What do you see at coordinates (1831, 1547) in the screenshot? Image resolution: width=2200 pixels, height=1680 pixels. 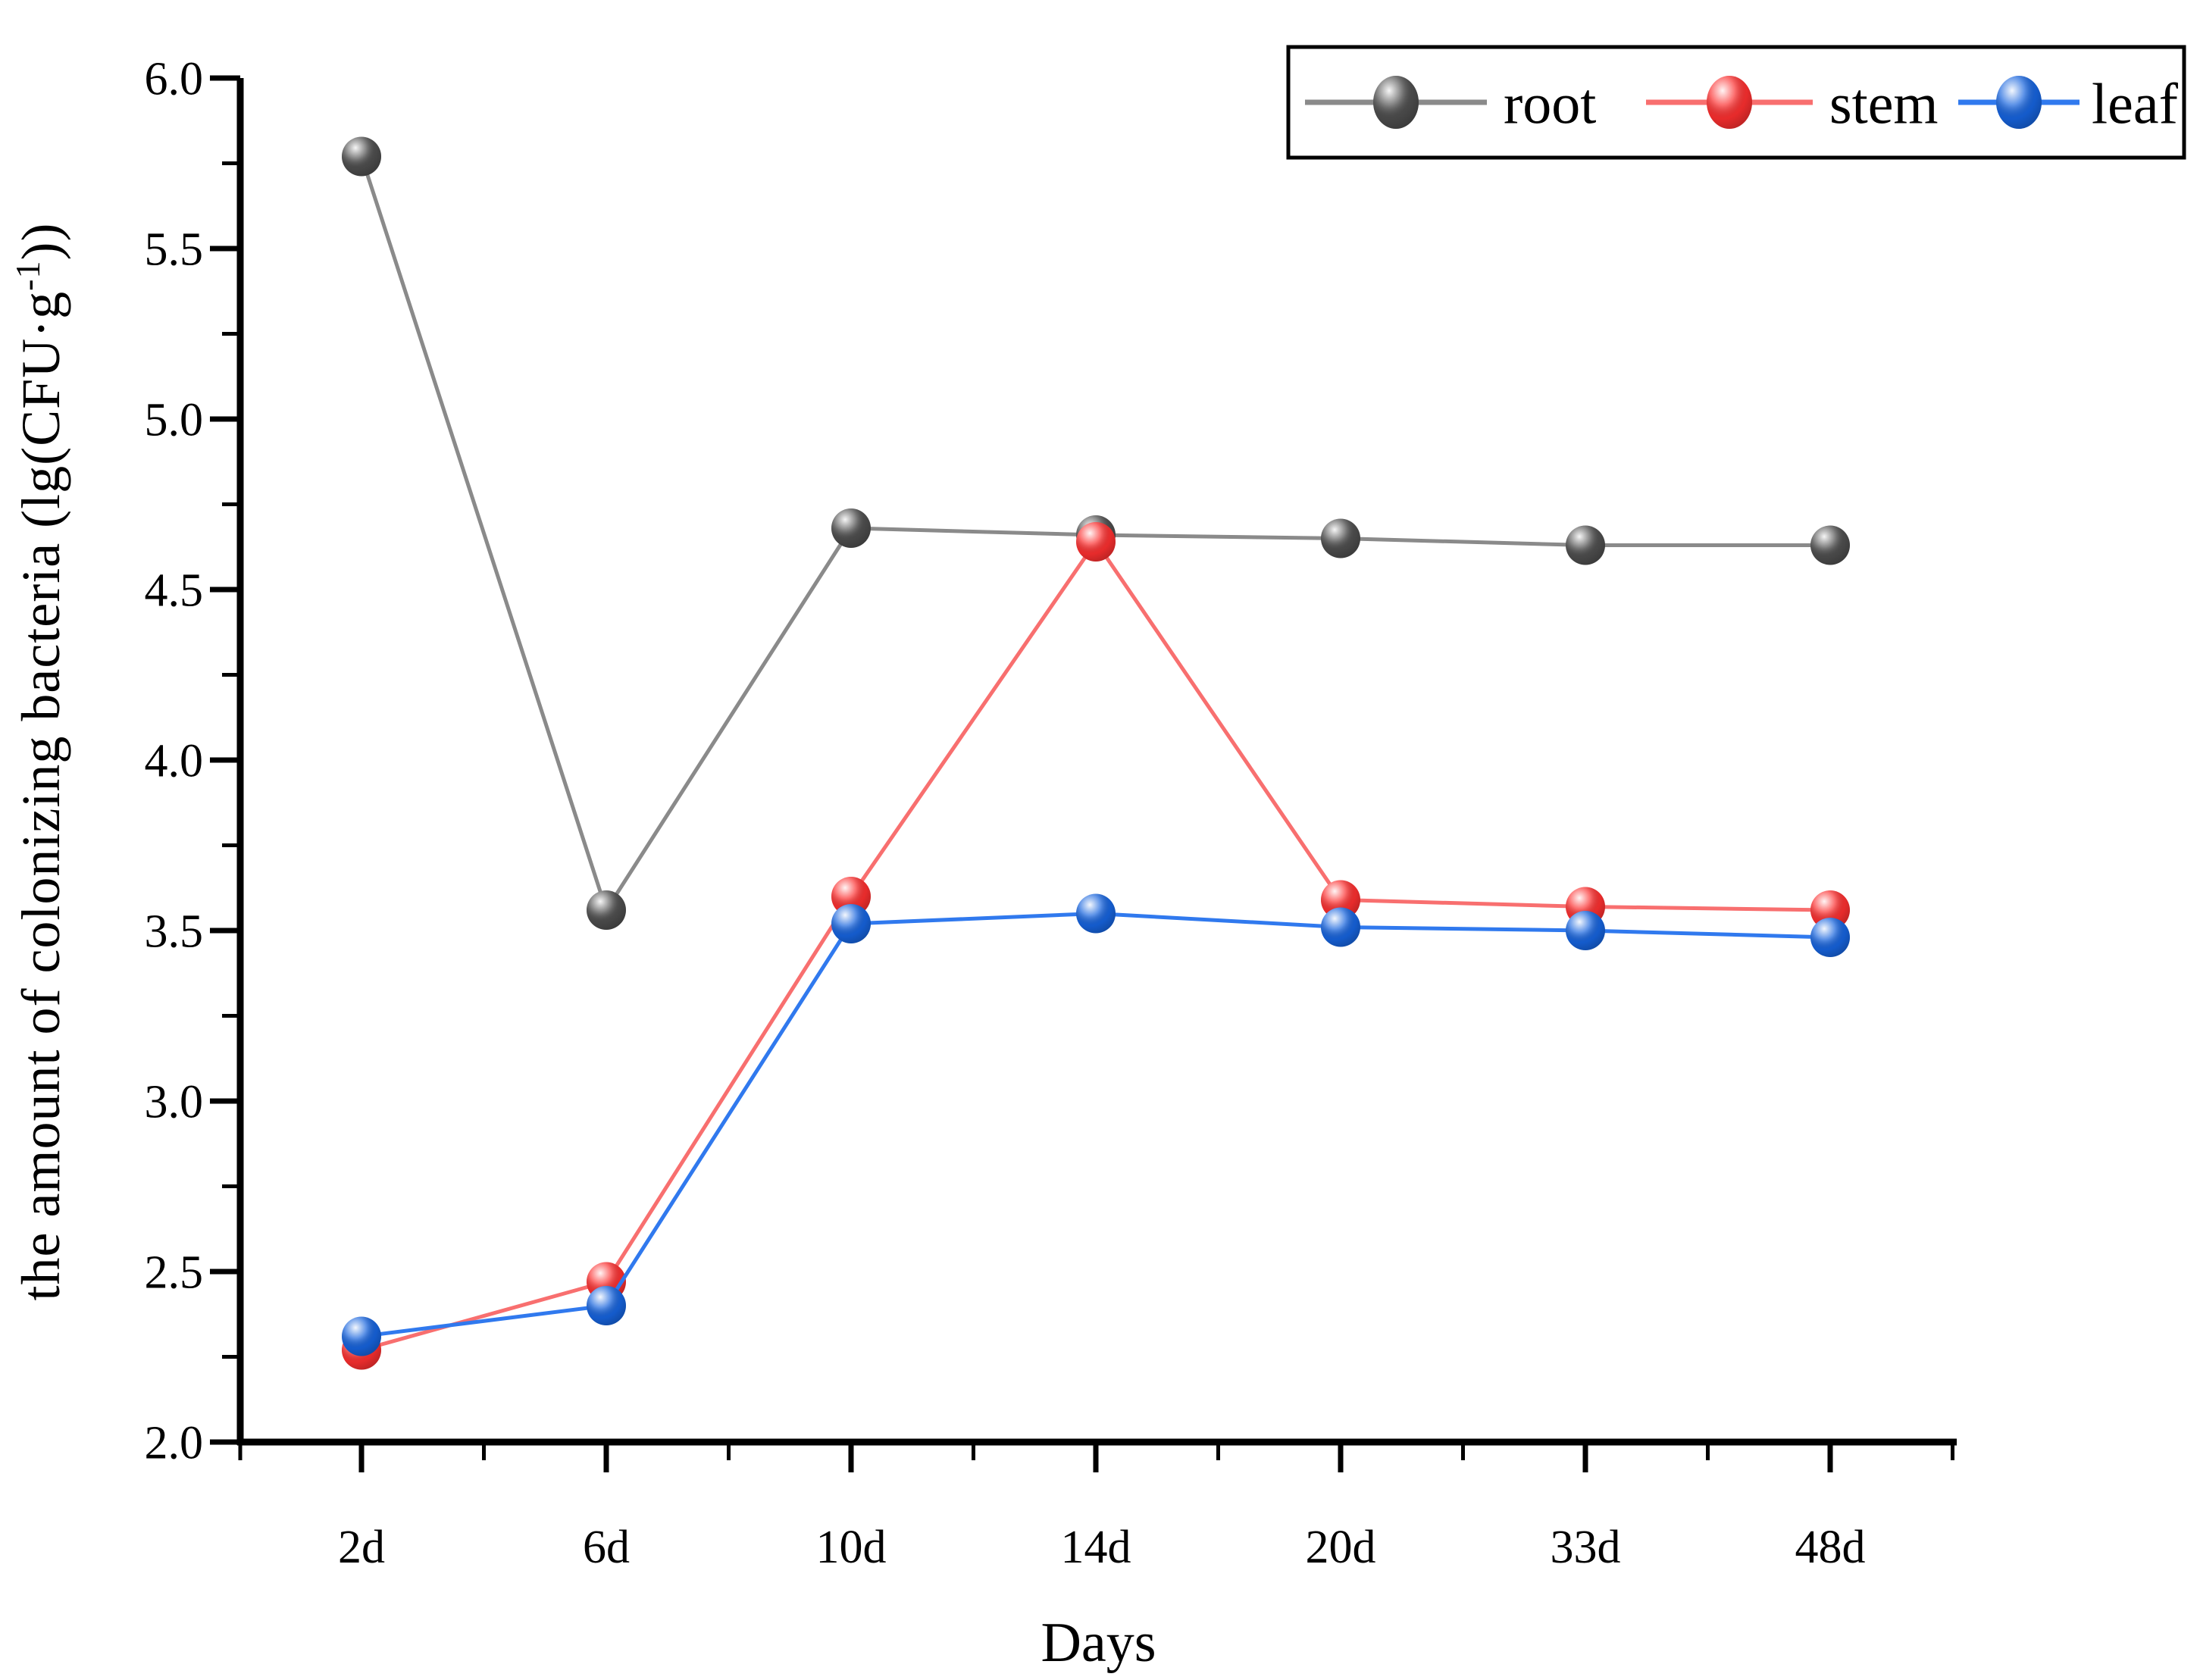 I see `x-tick-label: 48d` at bounding box center [1831, 1547].